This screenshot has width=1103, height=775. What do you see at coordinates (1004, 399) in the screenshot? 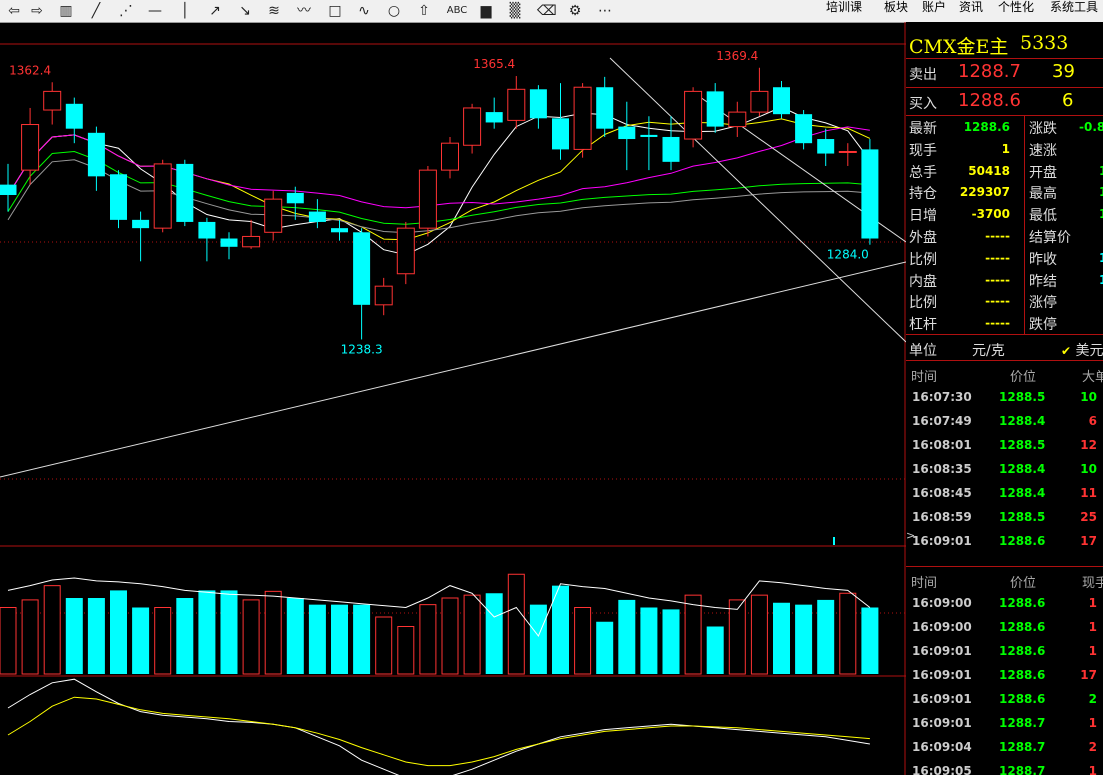
I see `trade-row: 16:07:30 1288.5 10` at bounding box center [1004, 399].